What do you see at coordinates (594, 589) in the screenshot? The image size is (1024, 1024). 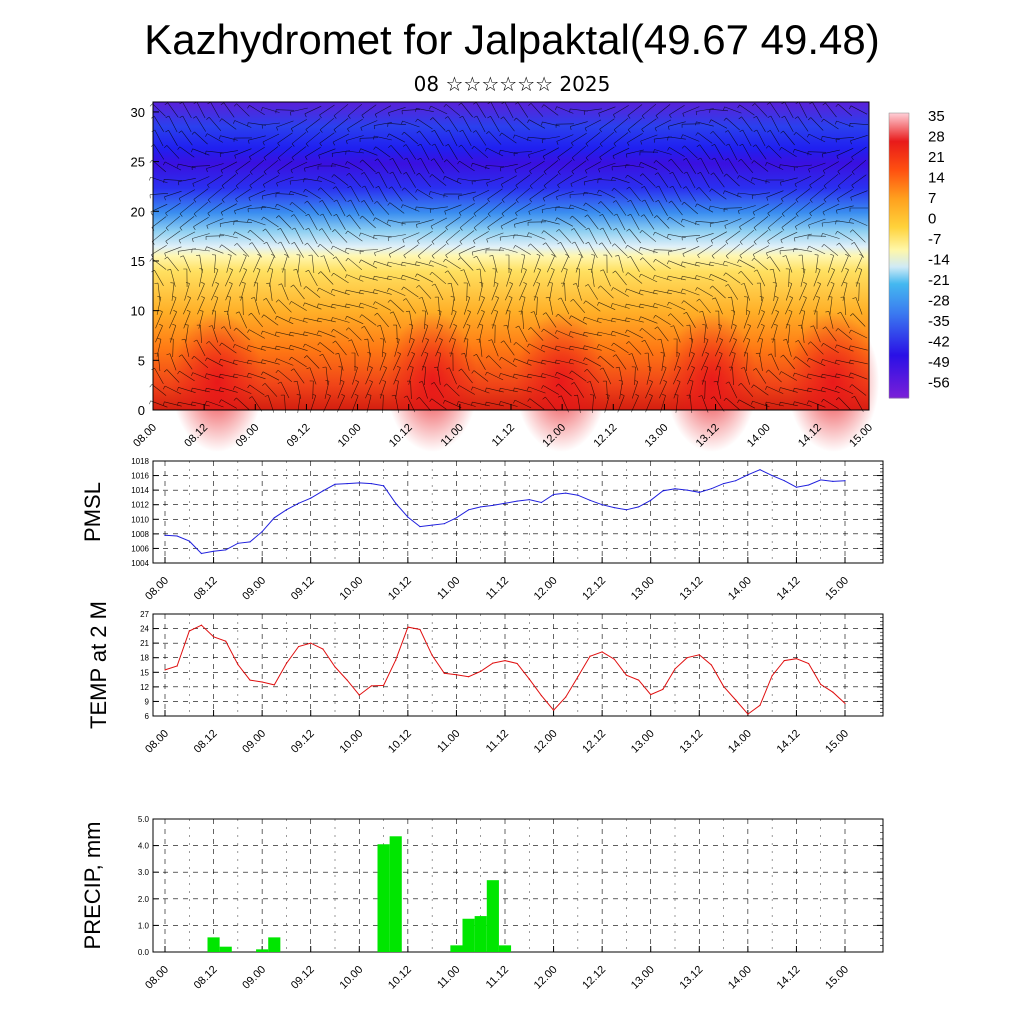 I see `pmsl-x-tick-label: 12.12` at bounding box center [594, 589].